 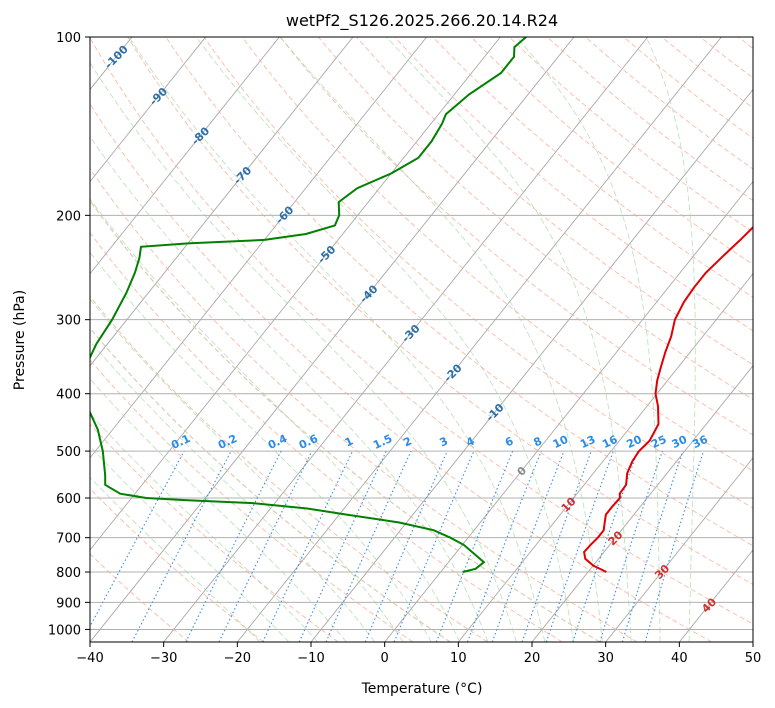 I want to click on y-axis-label: Pressure (hPa), so click(x=20, y=340).